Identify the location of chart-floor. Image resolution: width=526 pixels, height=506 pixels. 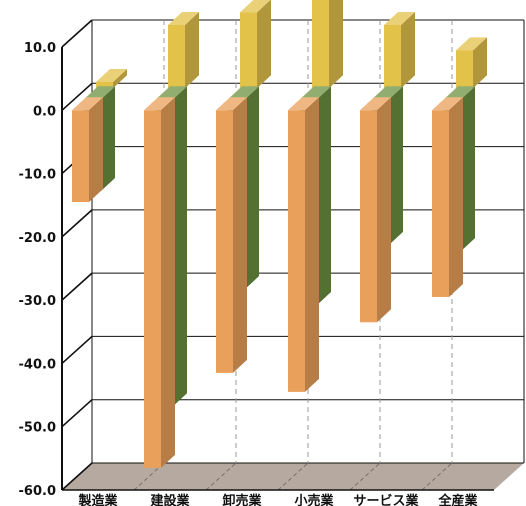
(293, 476).